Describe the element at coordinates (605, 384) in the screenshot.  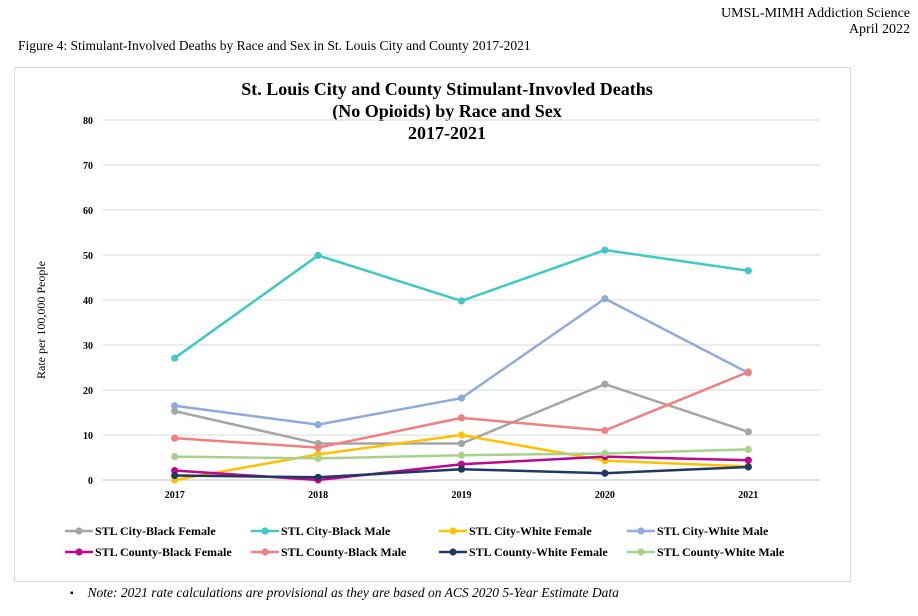
I see `data-point-s1-2020` at that location.